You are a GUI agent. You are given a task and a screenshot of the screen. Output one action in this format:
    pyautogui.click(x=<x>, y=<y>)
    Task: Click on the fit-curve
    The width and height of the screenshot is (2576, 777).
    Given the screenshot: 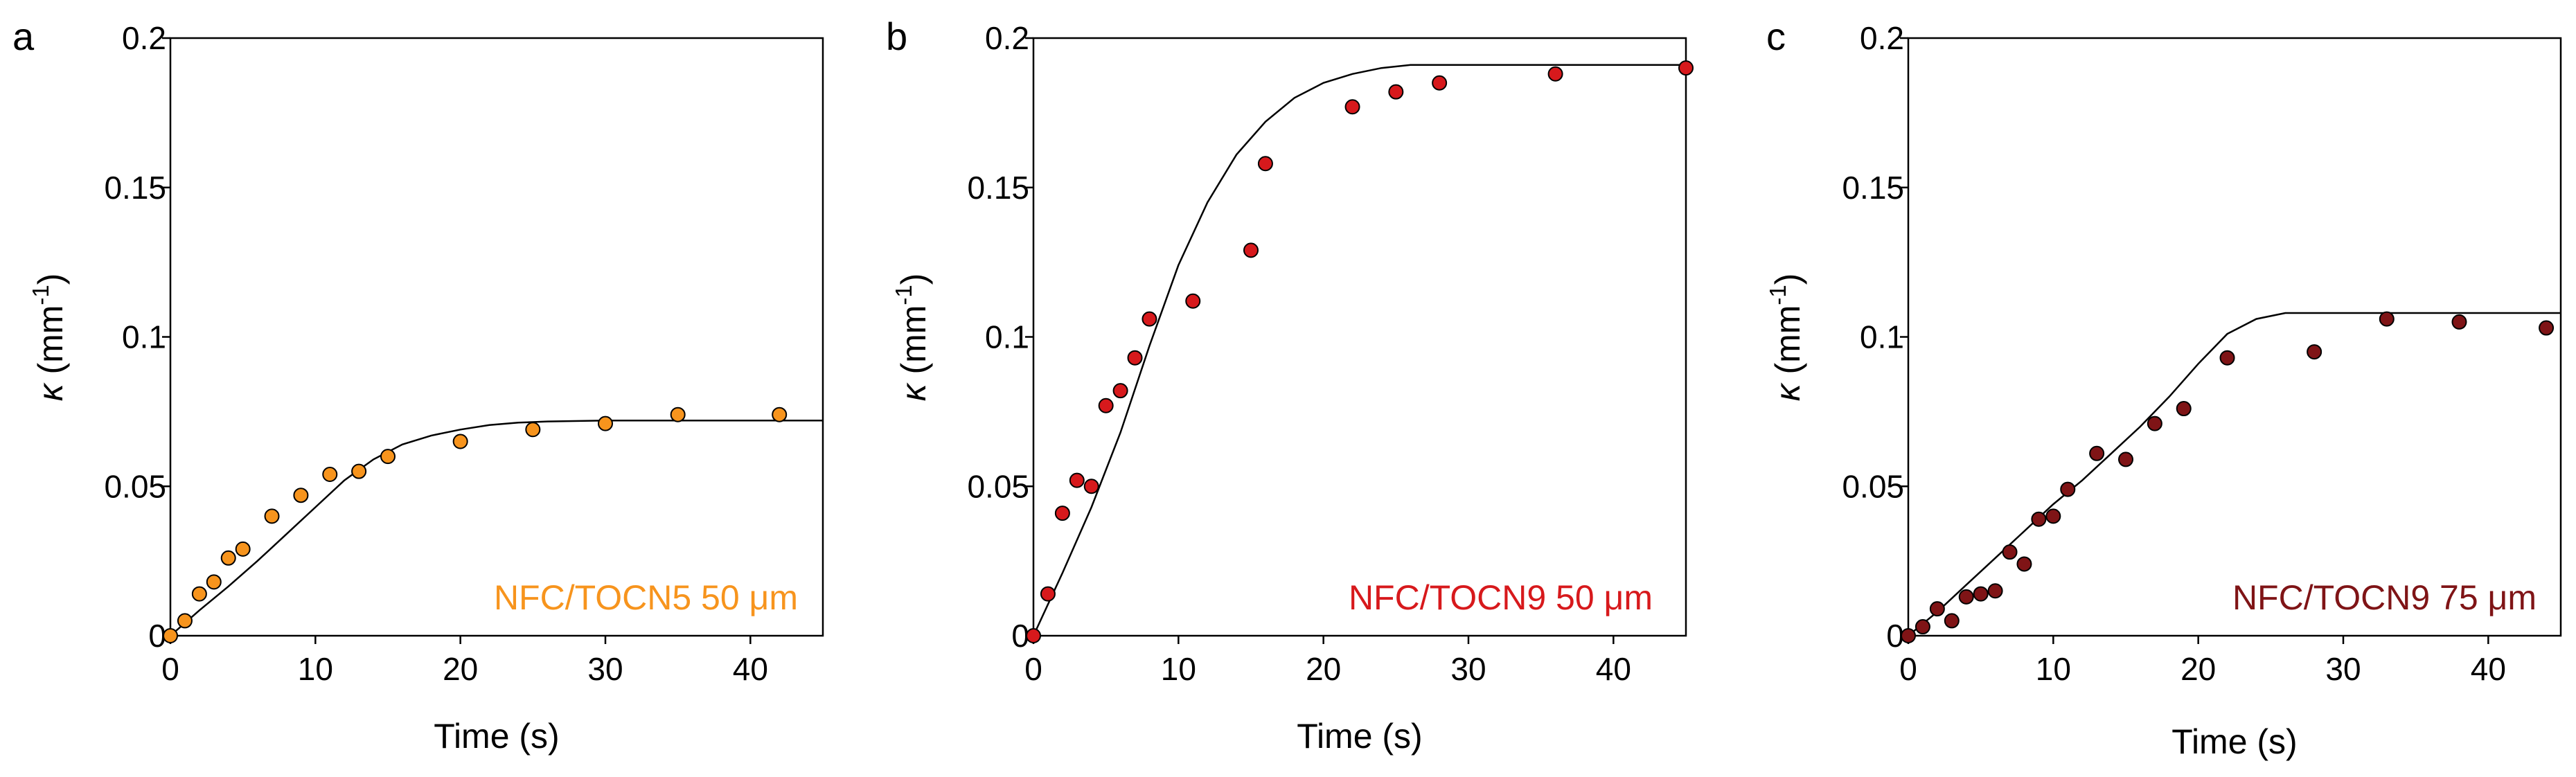 What is the action you would take?
    pyautogui.click(x=2234, y=474)
    